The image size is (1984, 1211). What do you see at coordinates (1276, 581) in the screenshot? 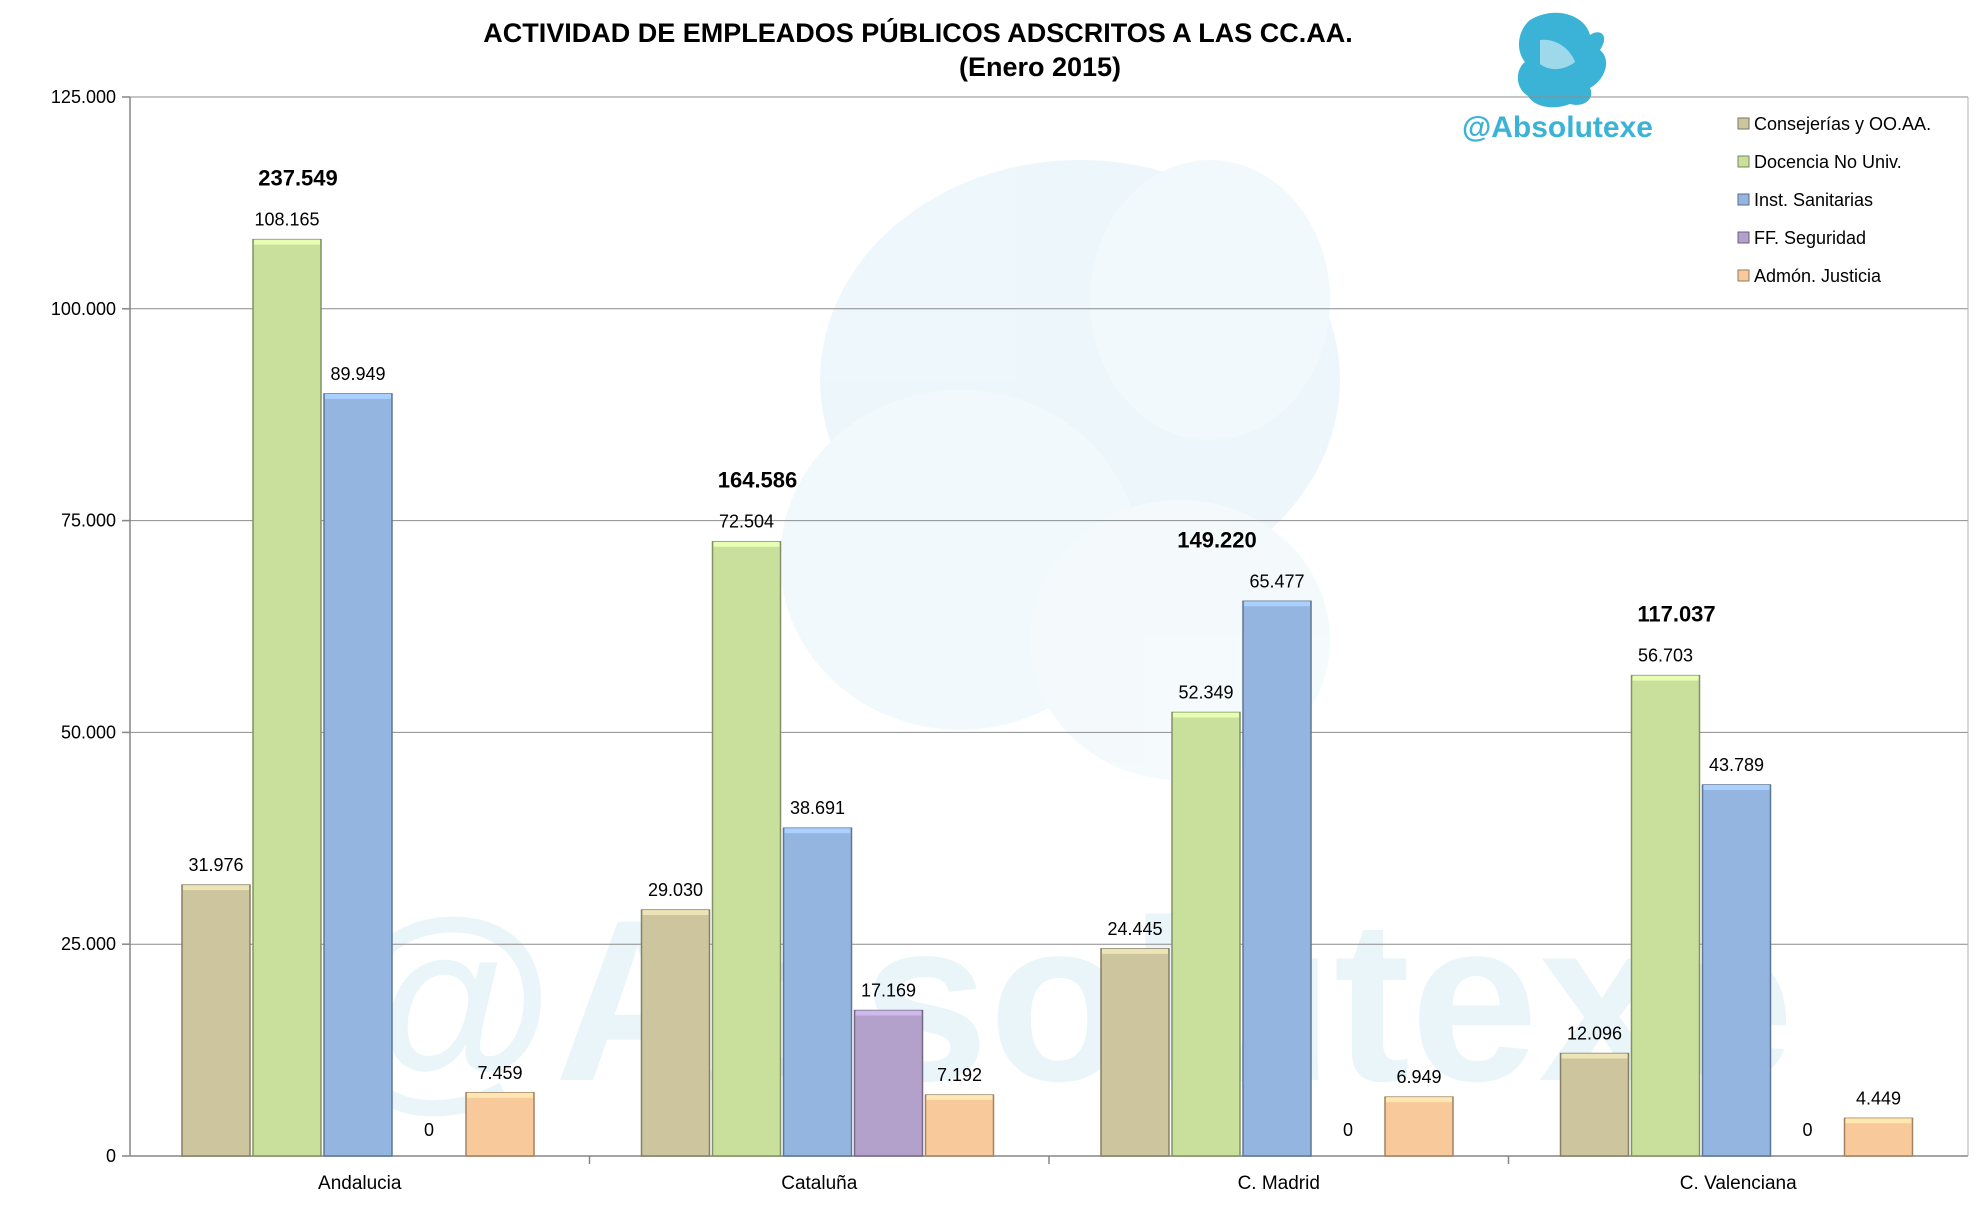
I see `bar-value-label: 65.477` at bounding box center [1276, 581].